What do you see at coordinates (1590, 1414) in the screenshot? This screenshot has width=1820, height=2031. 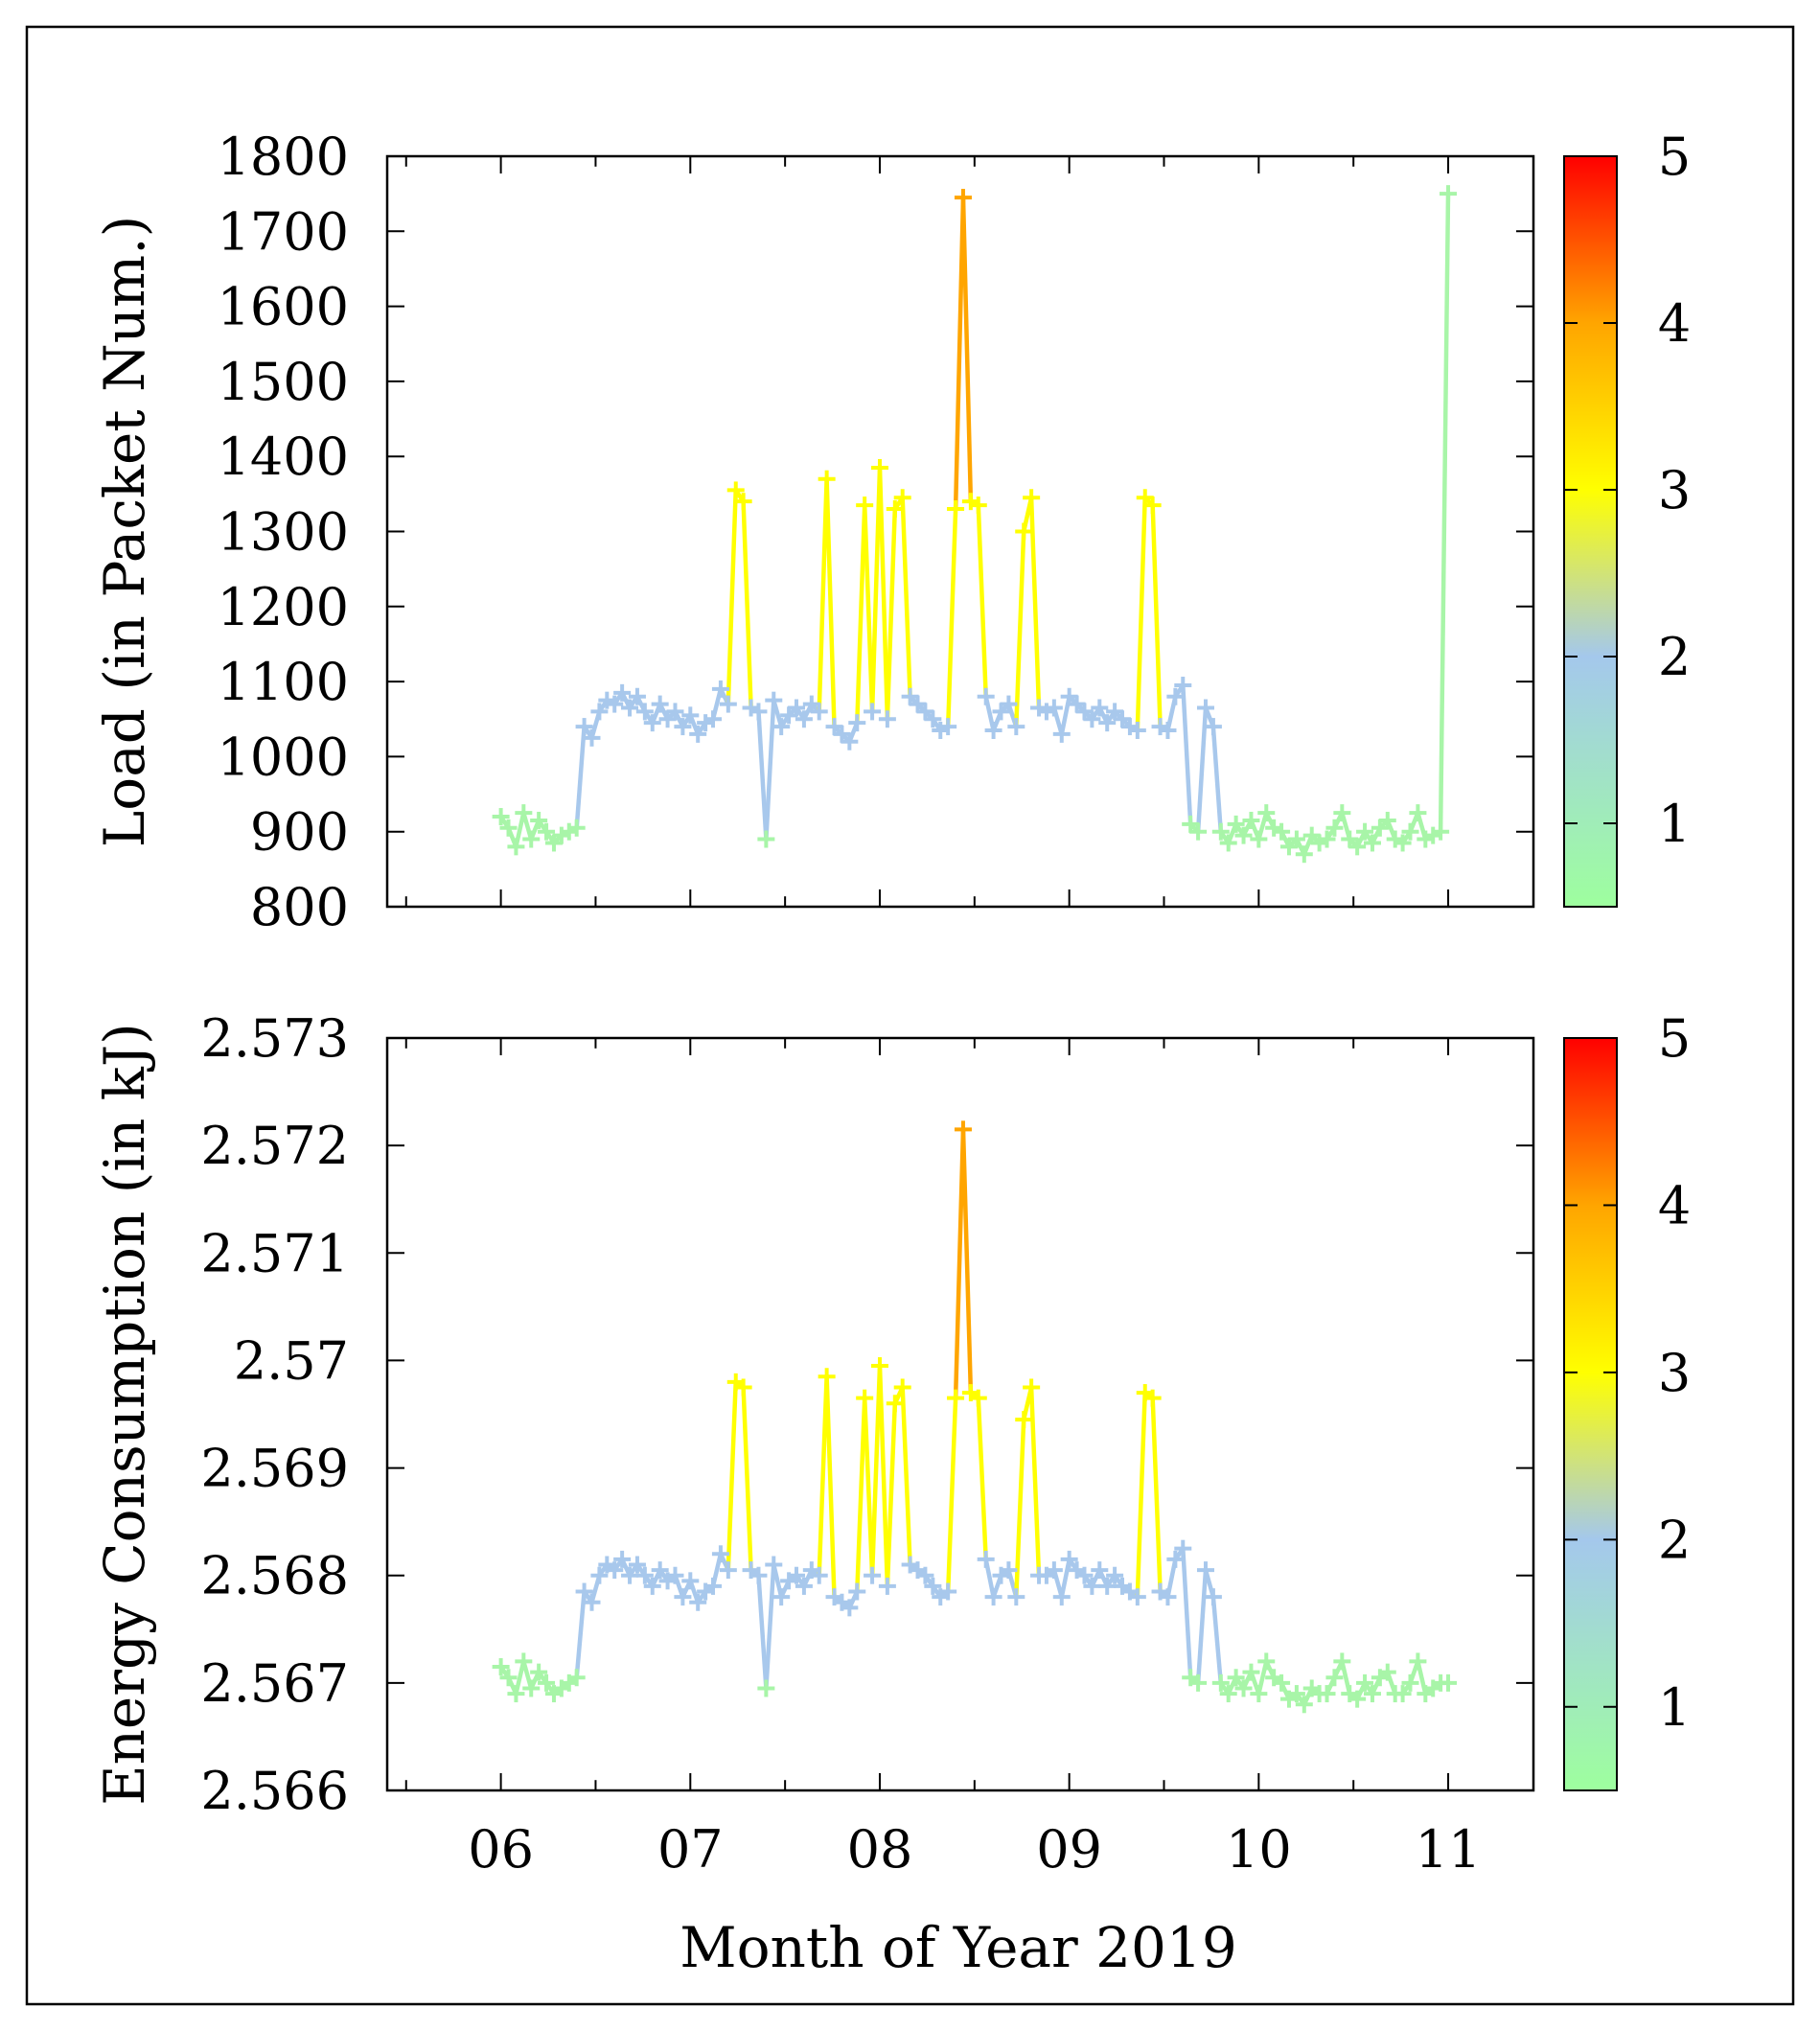 I see `energy-colorbar-frame` at bounding box center [1590, 1414].